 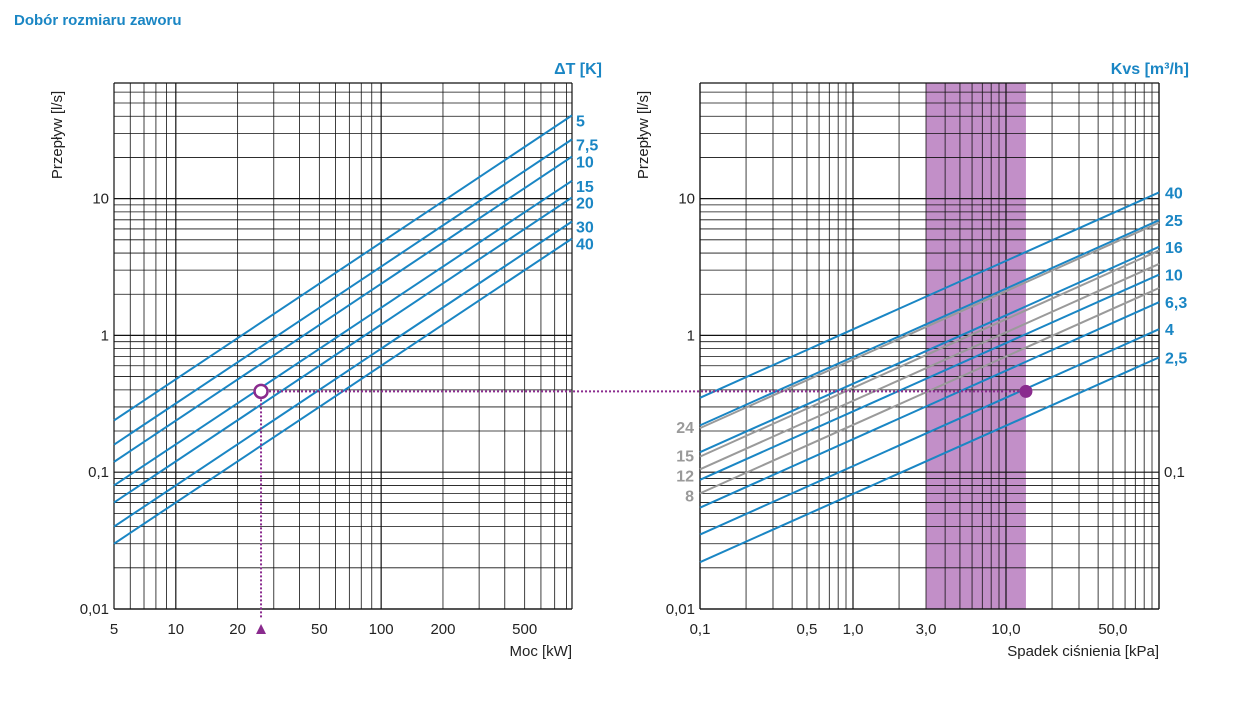 What do you see at coordinates (1169, 330) in the screenshot?
I see `right-series-label: 4` at bounding box center [1169, 330].